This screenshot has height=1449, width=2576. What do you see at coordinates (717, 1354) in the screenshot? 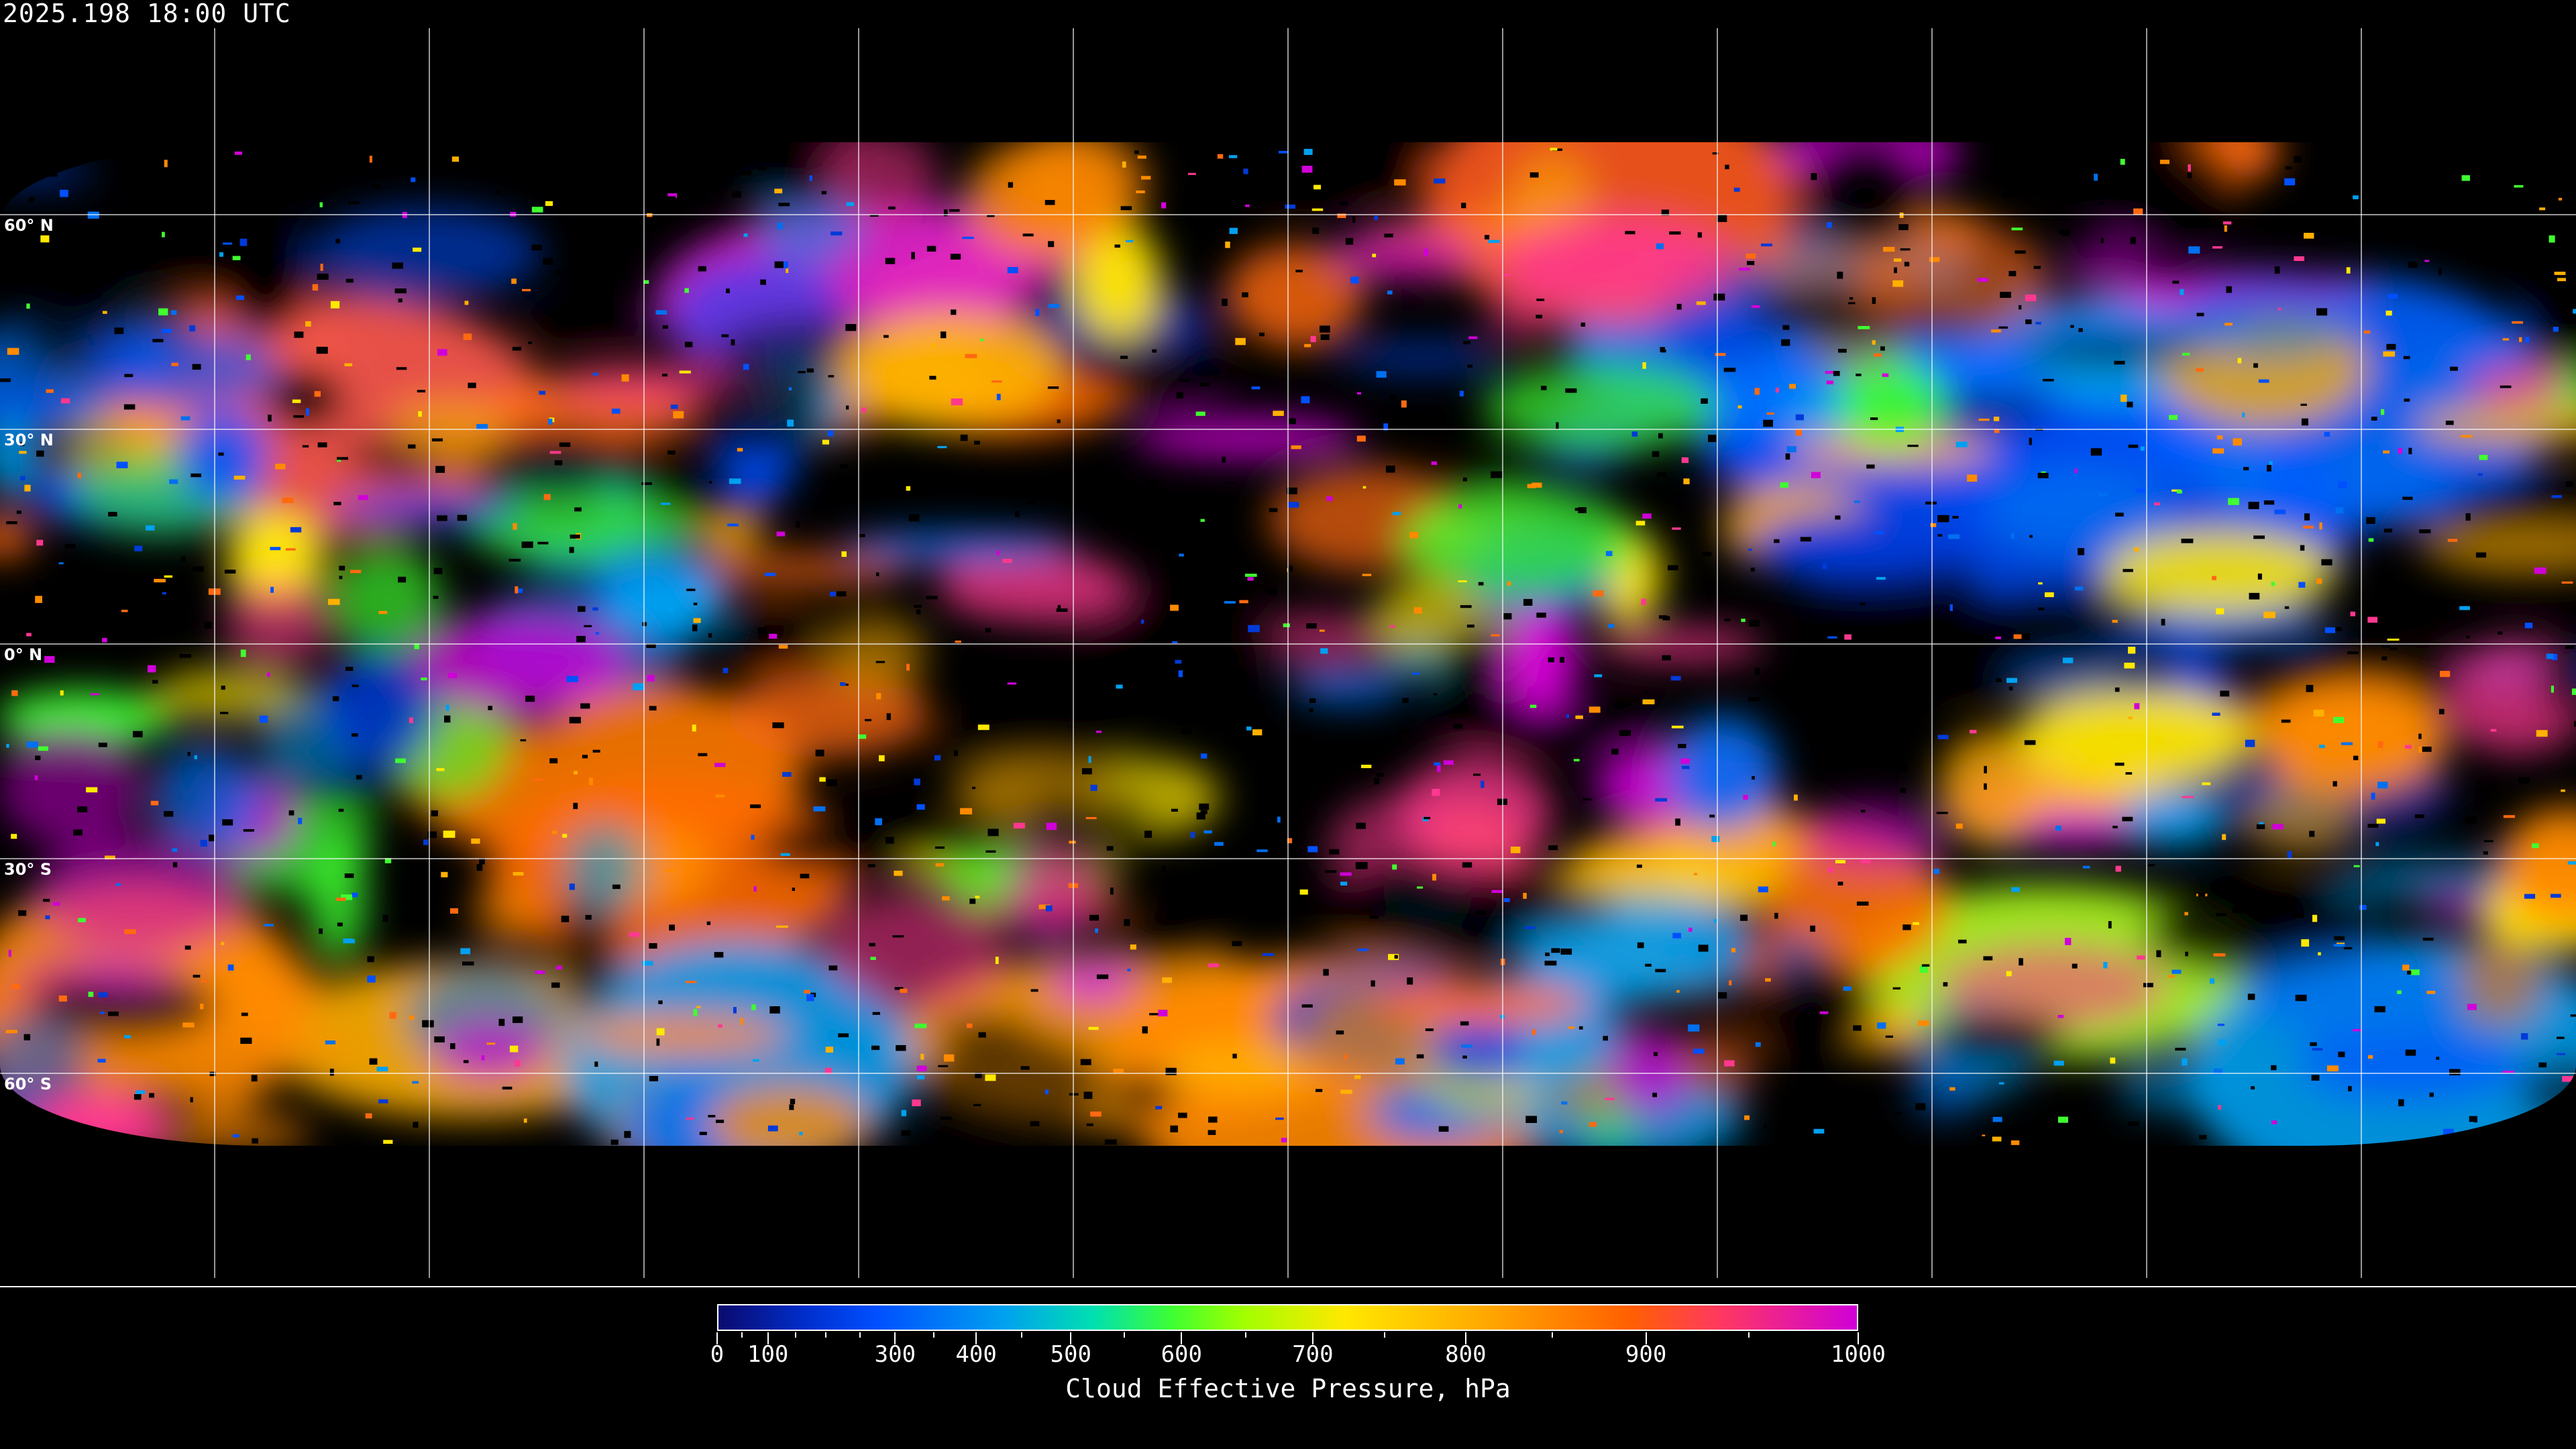
I see `colorbar-tick-label: 0` at bounding box center [717, 1354].